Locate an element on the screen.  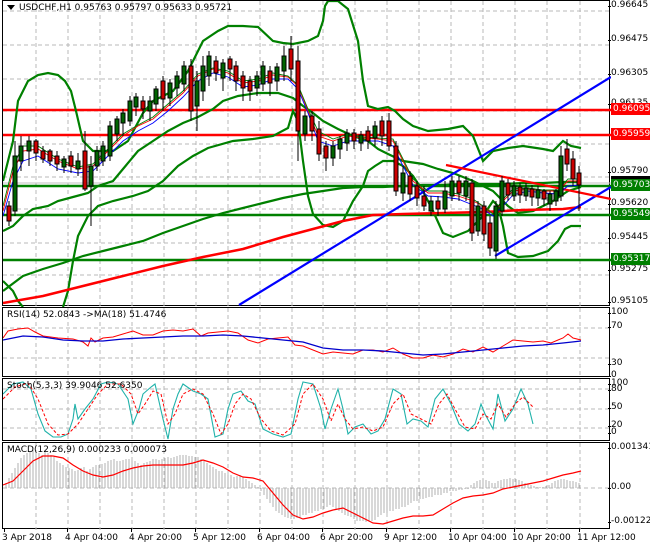
time-label: 4 Apr 20:00 is located at coordinates (155, 538).